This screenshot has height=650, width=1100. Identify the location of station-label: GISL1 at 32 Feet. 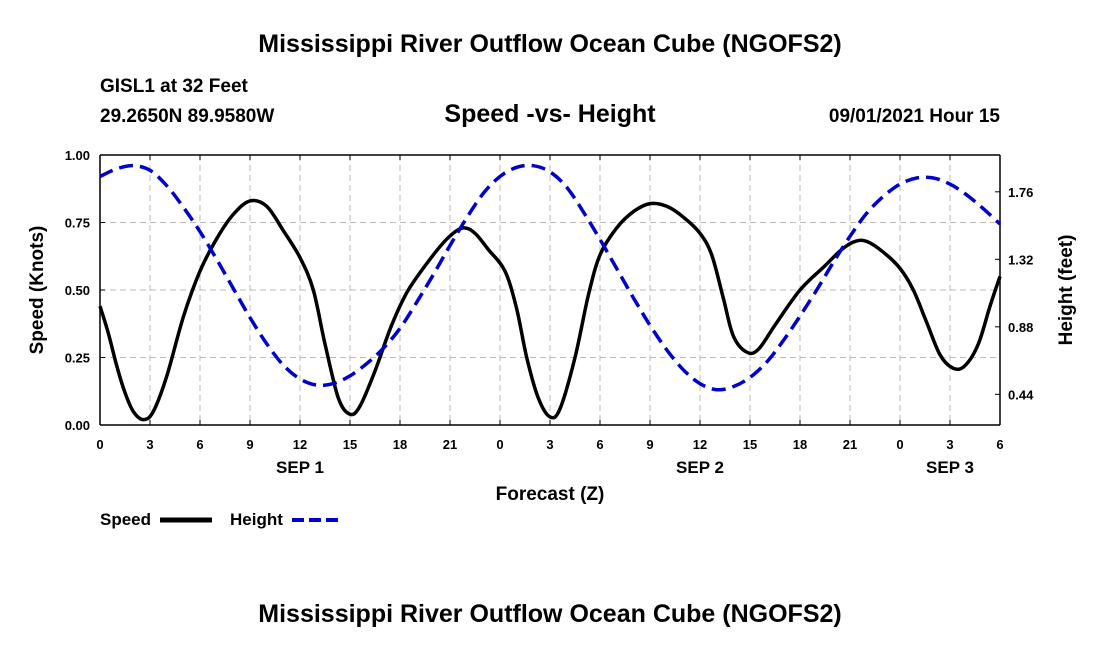
(174, 86).